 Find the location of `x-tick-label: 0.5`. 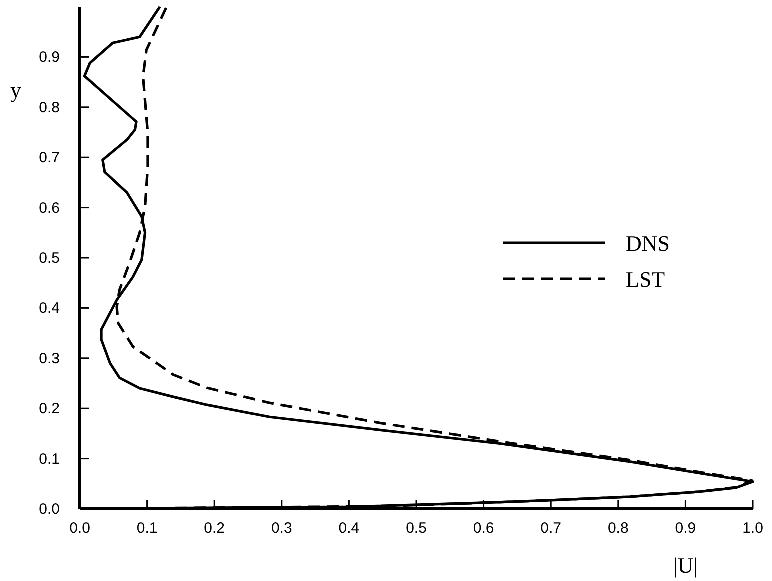

x-tick-label: 0.5 is located at coordinates (416, 528).